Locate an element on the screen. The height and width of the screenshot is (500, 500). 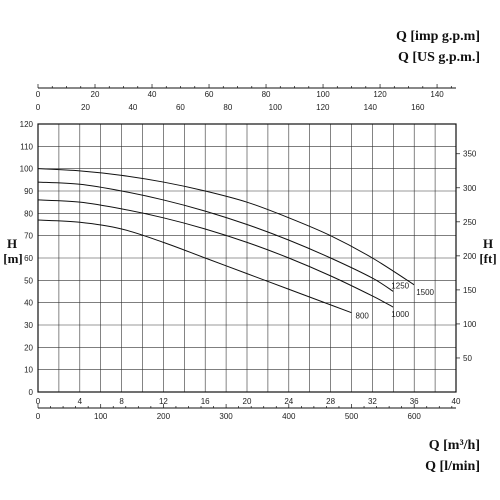
x-tick-label-lmin: 0 is located at coordinates (38, 416).